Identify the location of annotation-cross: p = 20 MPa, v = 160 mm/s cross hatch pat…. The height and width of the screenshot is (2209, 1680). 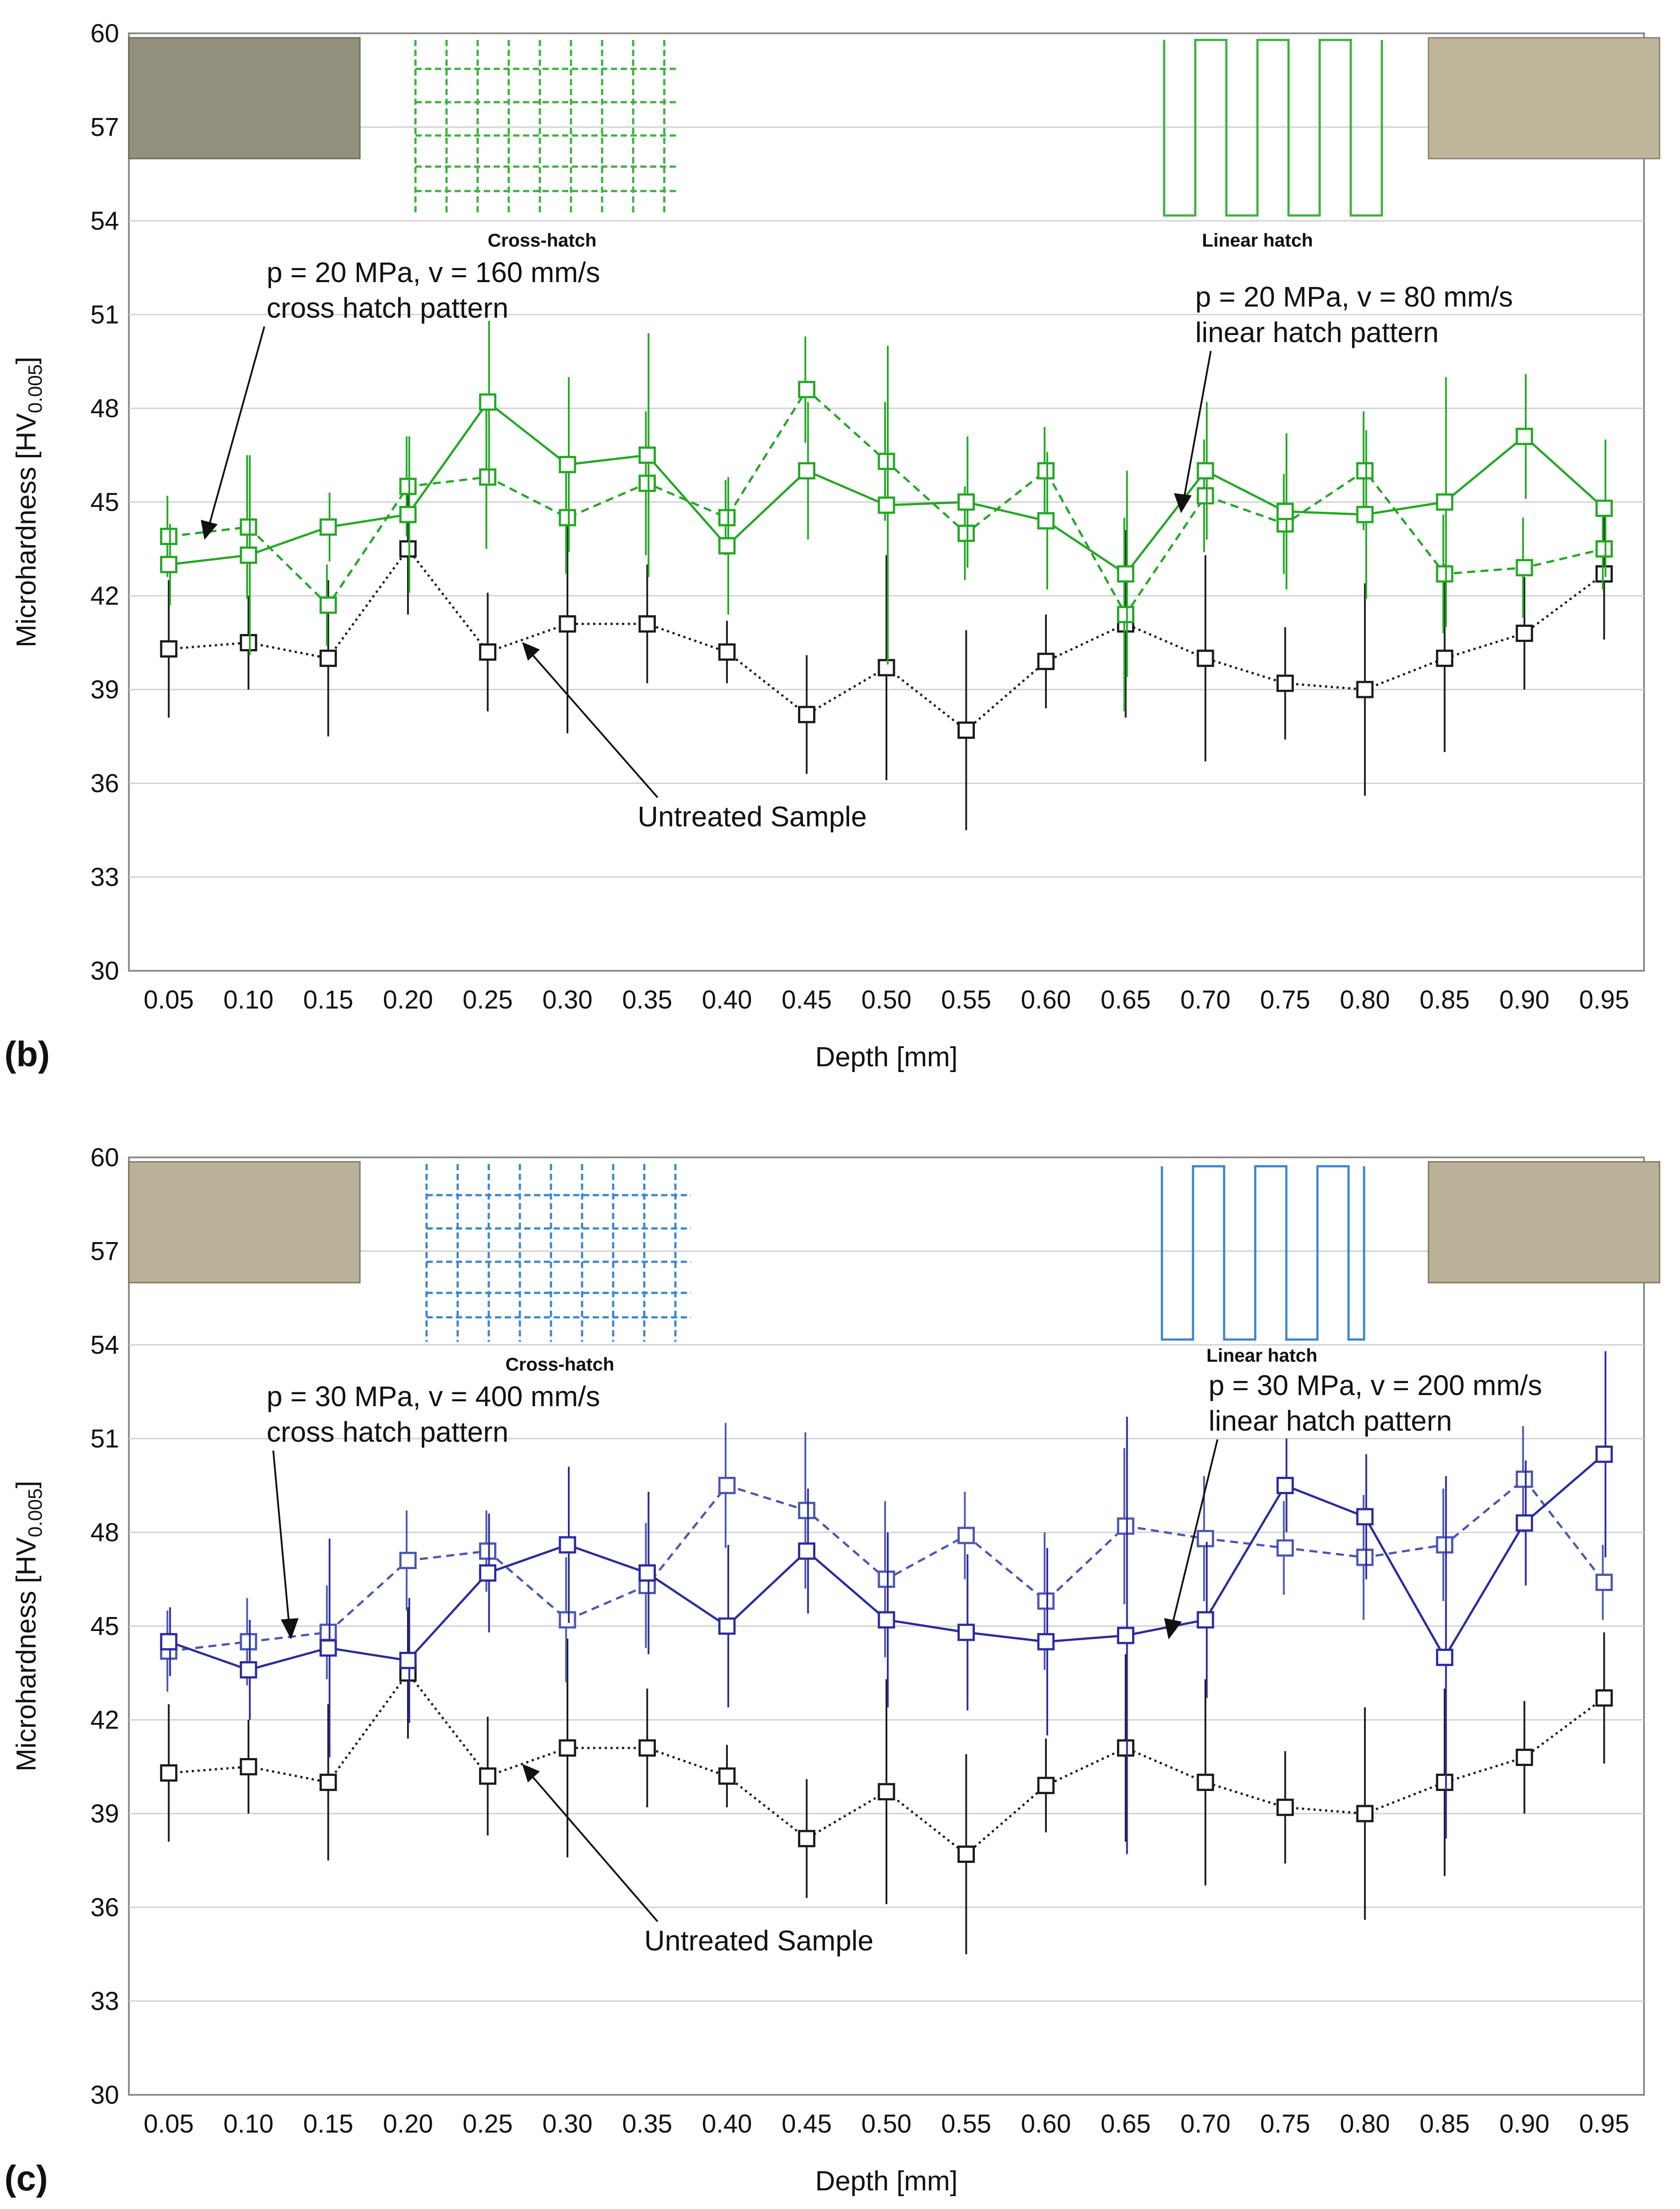
(401, 398).